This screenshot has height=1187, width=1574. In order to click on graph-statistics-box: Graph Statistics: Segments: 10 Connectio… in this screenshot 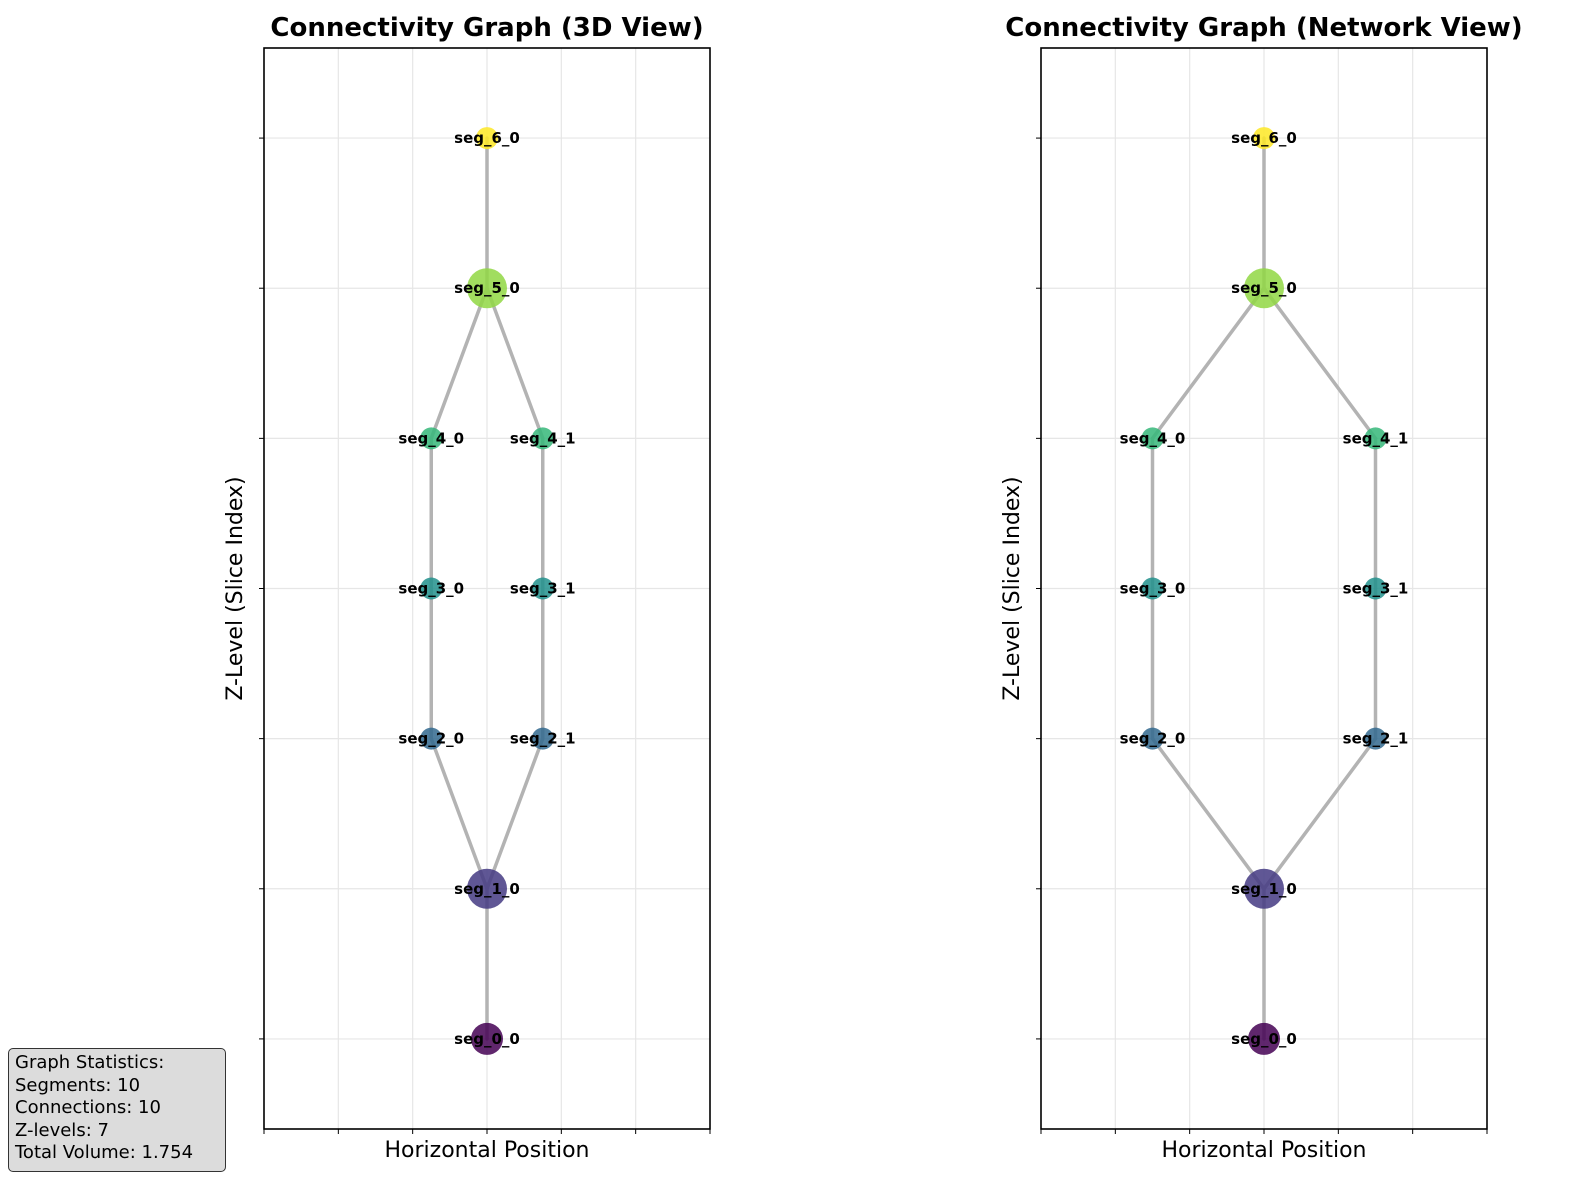, I will do `click(117, 1110)`.